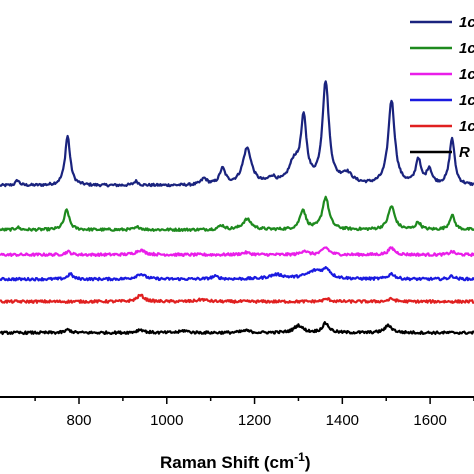 The width and height of the screenshot is (474, 474). I want to click on x-tick-label: 1200, so click(254, 420).